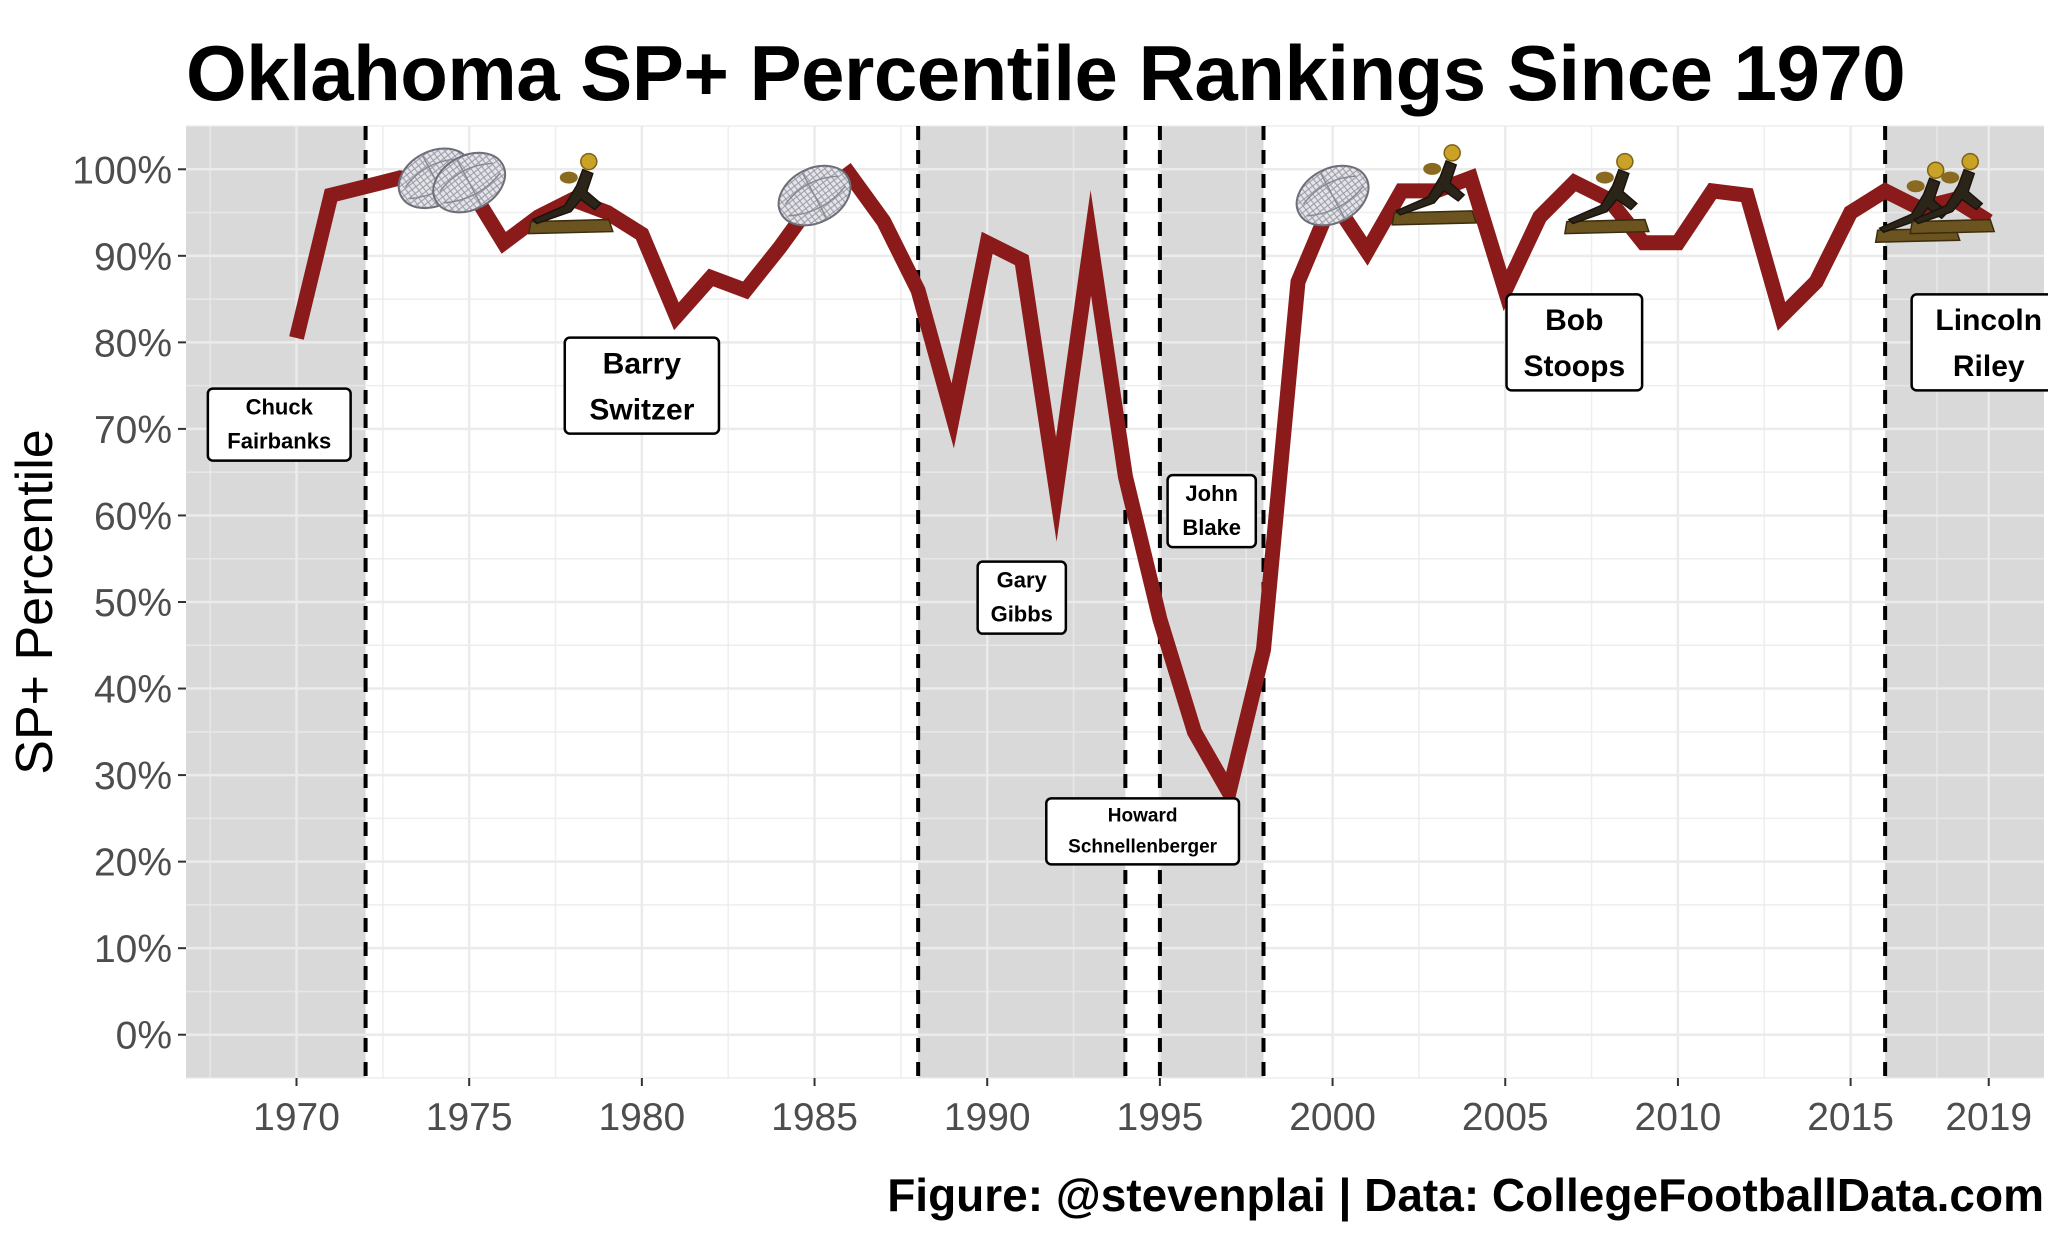  Describe the element at coordinates (469, 1117) in the screenshot. I see `x-tick-label: 1975` at that location.